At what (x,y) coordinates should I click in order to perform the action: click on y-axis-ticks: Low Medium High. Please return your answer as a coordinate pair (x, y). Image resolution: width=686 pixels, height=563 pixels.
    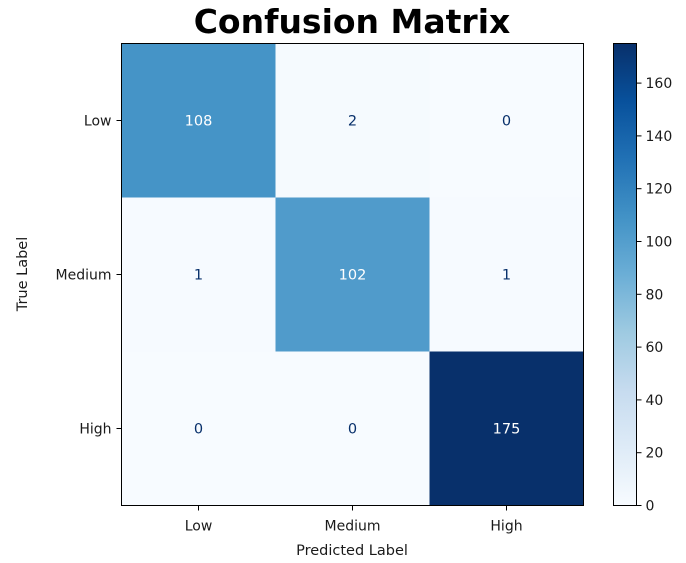
    Looking at the image, I should click on (89, 276).